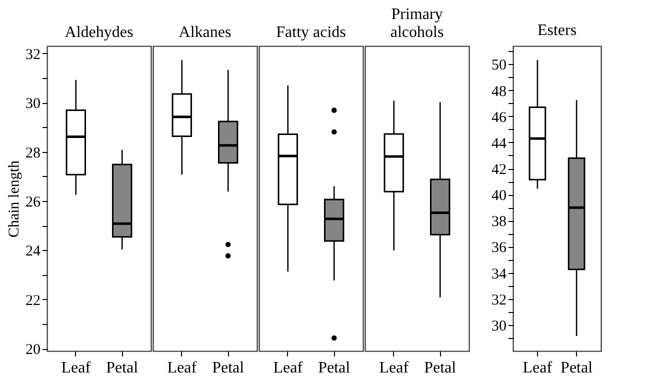 The width and height of the screenshot is (657, 377). I want to click on y-tick-label: 38, so click(499, 222).